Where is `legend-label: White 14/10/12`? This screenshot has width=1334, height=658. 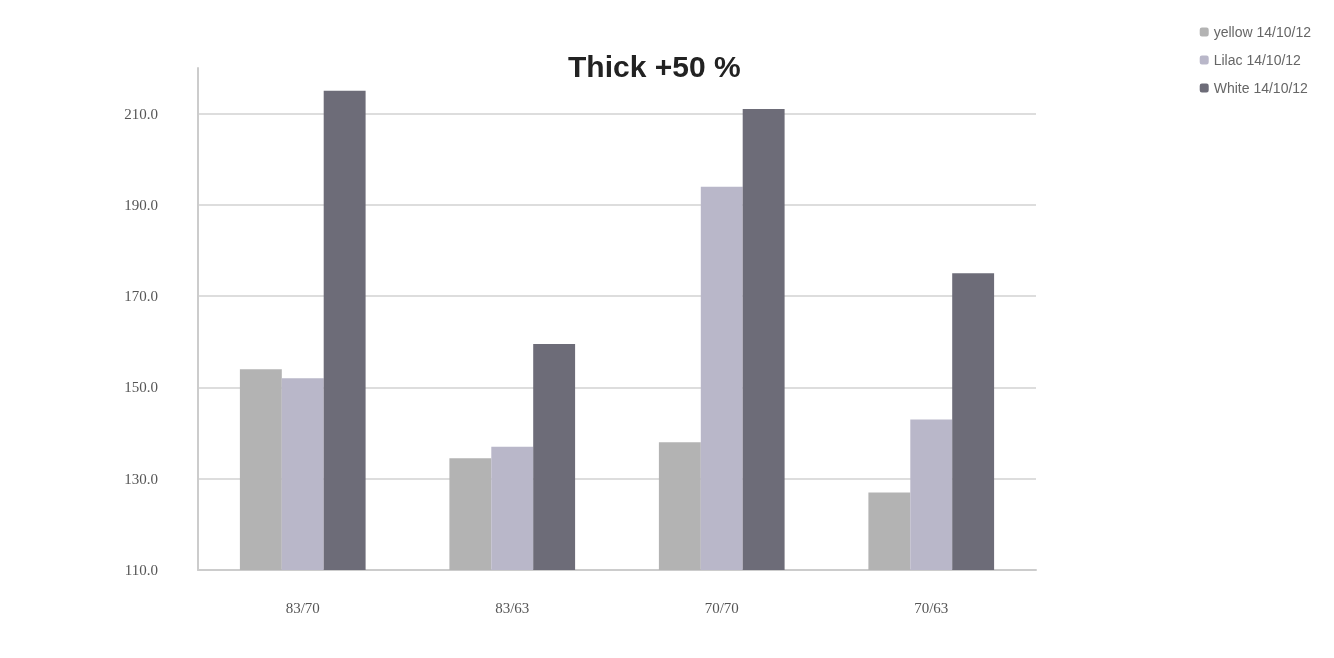
legend-label: White 14/10/12 is located at coordinates (1261, 88).